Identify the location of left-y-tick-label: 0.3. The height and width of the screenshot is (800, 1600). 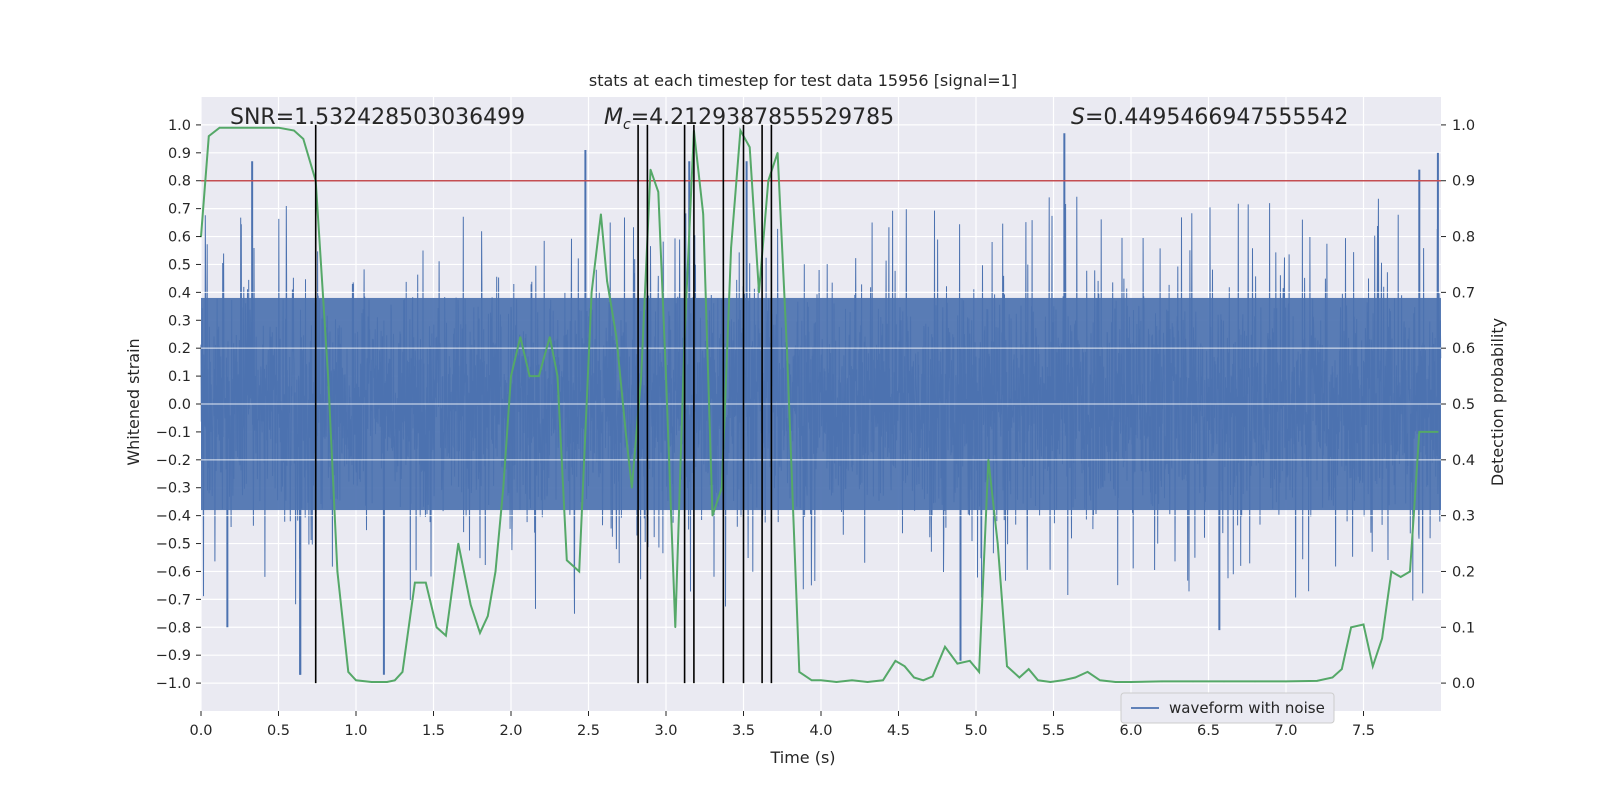
(179, 321).